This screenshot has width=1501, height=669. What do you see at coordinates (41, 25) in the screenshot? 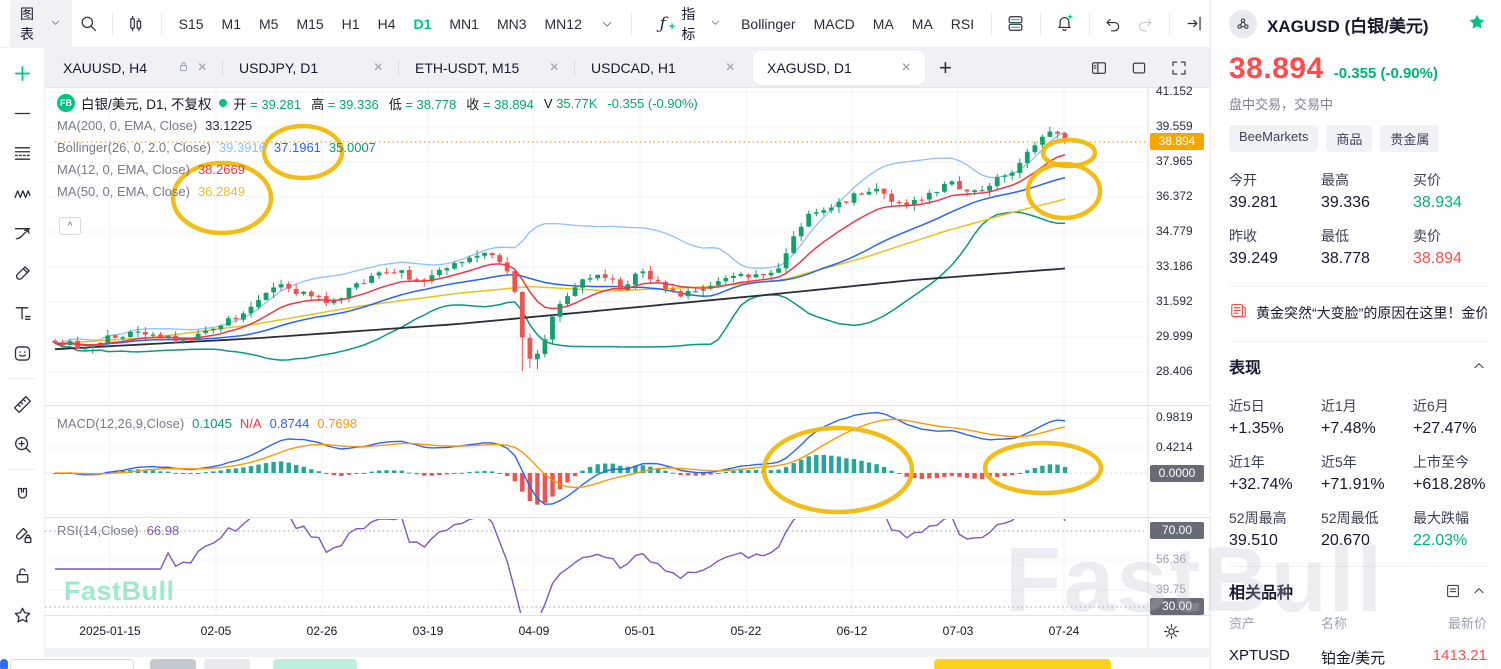
I see `chart-type-menu: 图表` at bounding box center [41, 25].